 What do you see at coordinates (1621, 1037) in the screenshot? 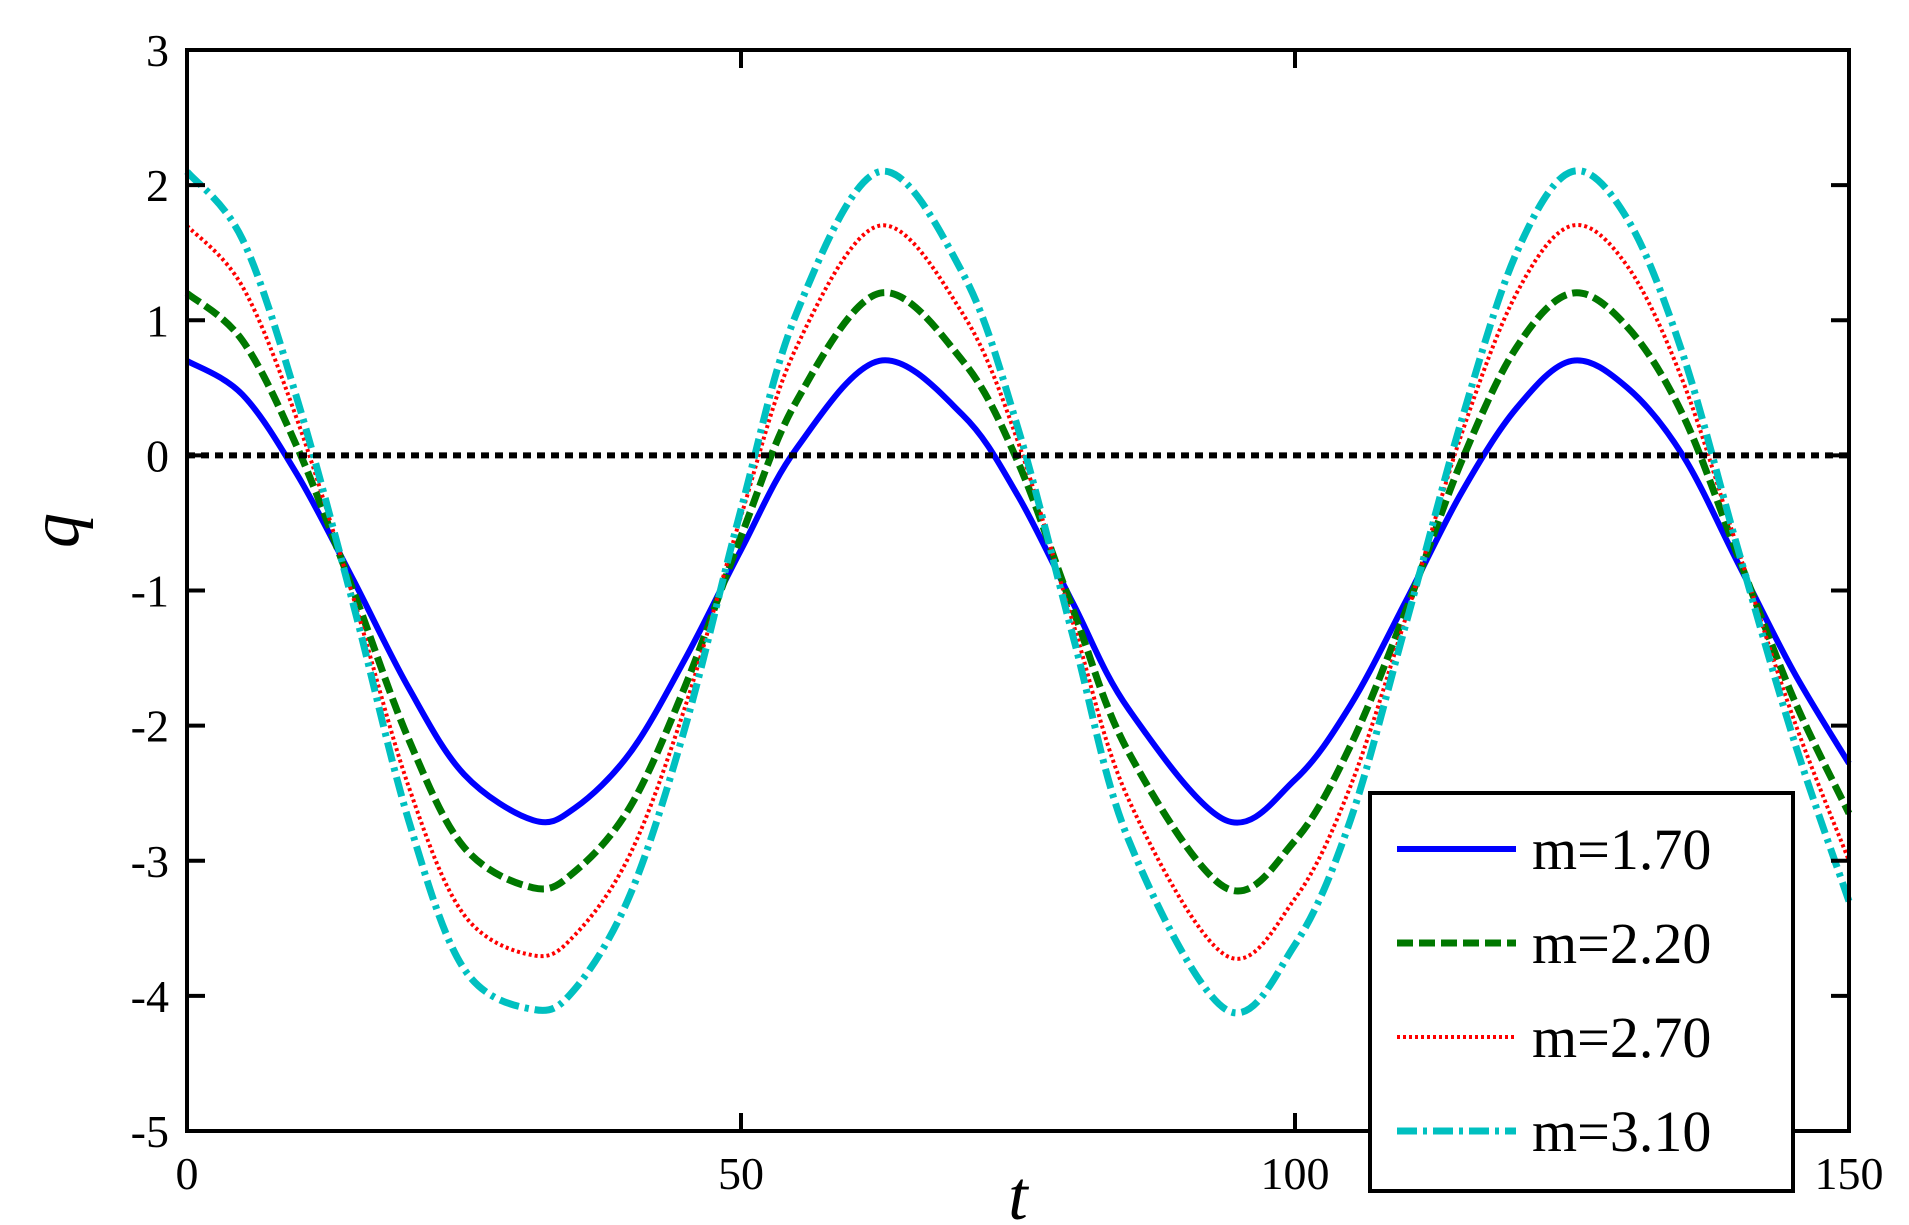
I see `legend-label-3: m=2.70` at bounding box center [1621, 1037].